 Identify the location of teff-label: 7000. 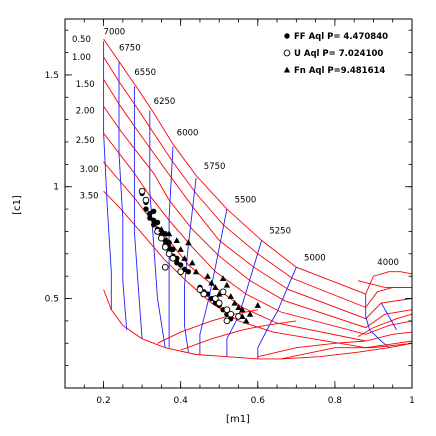
(115, 33).